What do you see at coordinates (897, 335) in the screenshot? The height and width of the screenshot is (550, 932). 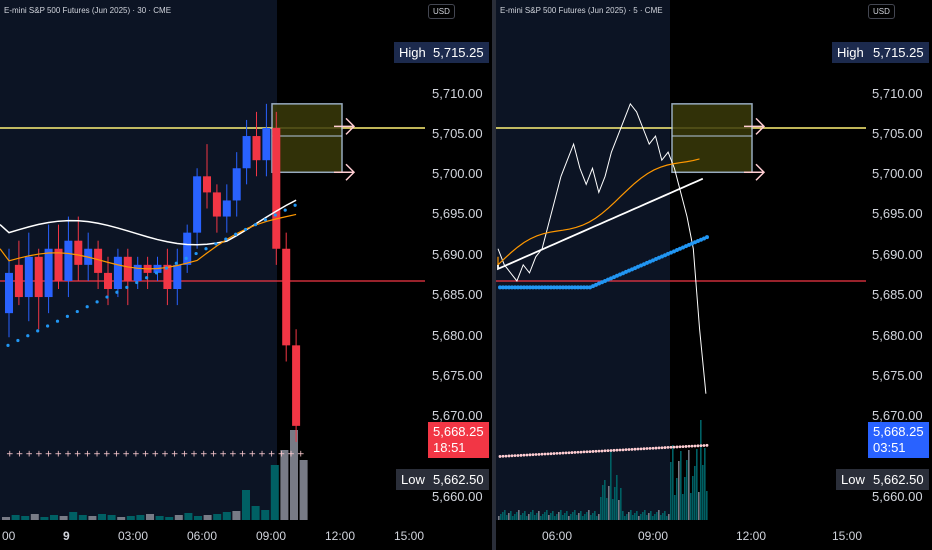 I see `y-tick: 5,680.00` at bounding box center [897, 335].